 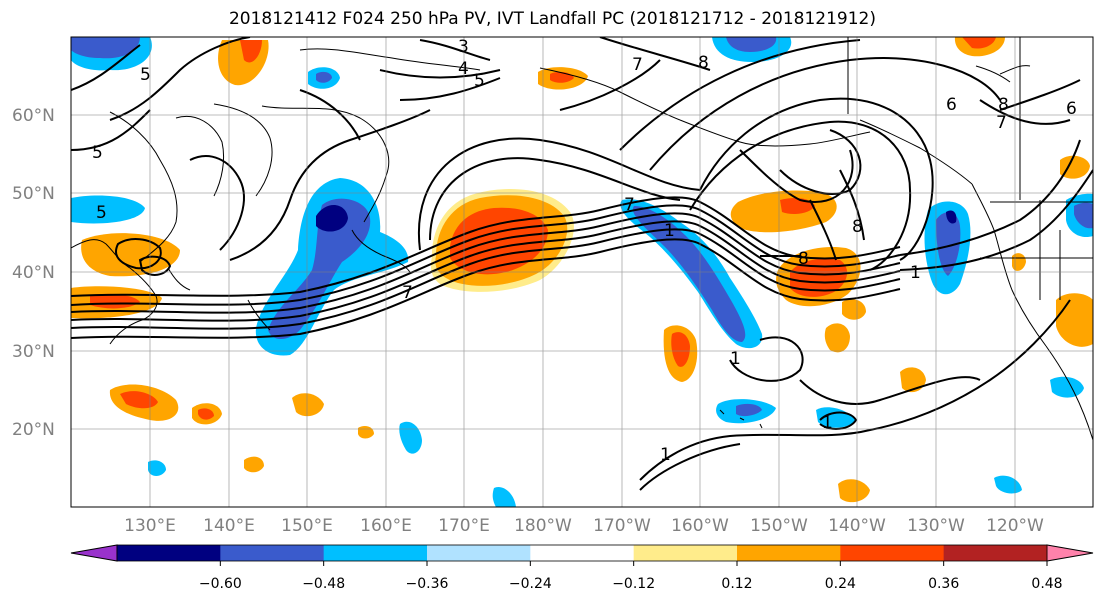 I want to click on colorbar-tick-label: −0.36, so click(x=427, y=584).